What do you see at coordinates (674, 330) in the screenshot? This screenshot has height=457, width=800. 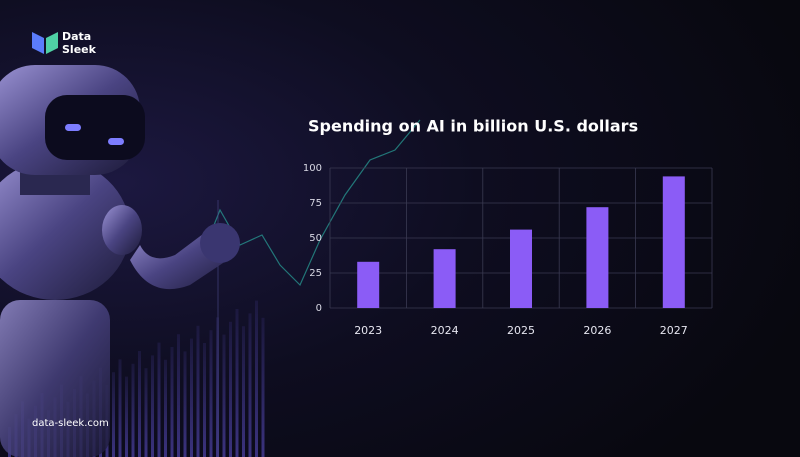 I see `x-tick-label: 2027` at bounding box center [674, 330].